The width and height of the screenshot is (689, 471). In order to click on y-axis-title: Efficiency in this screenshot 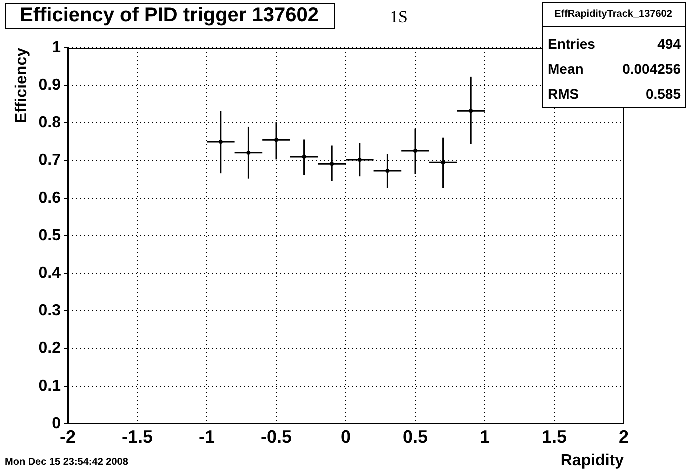, I will do `click(21, 86)`.